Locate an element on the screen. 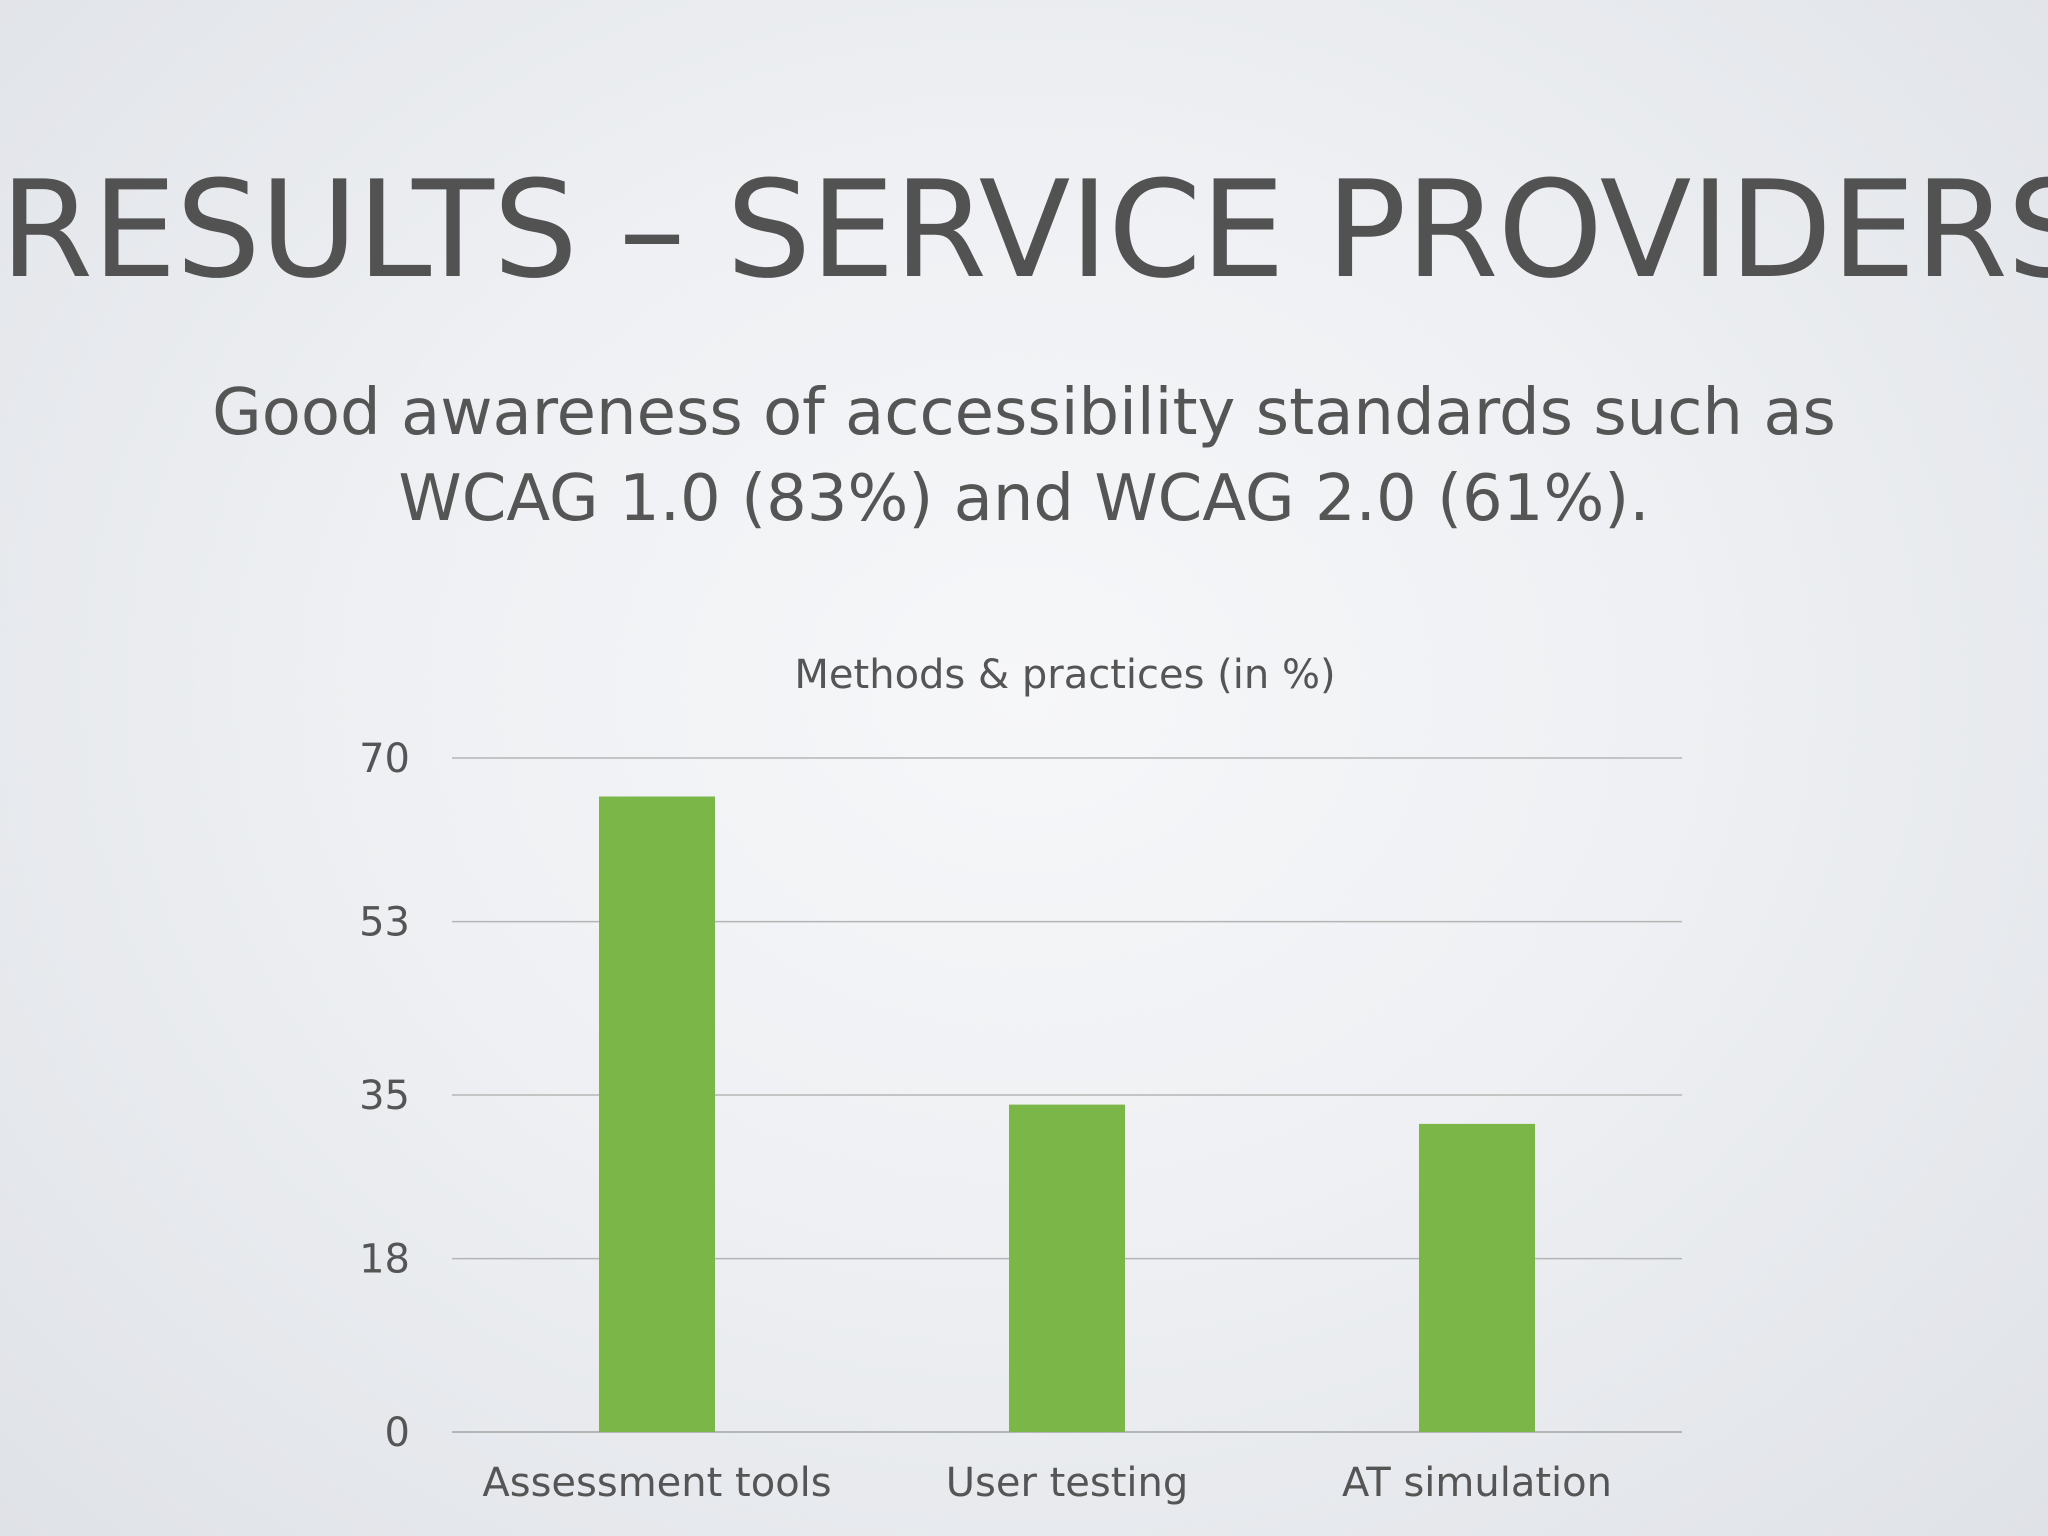 This screenshot has height=1536, width=2048. slide-title: RESULTS – SERVICE PROVIDERS is located at coordinates (1024, 230).